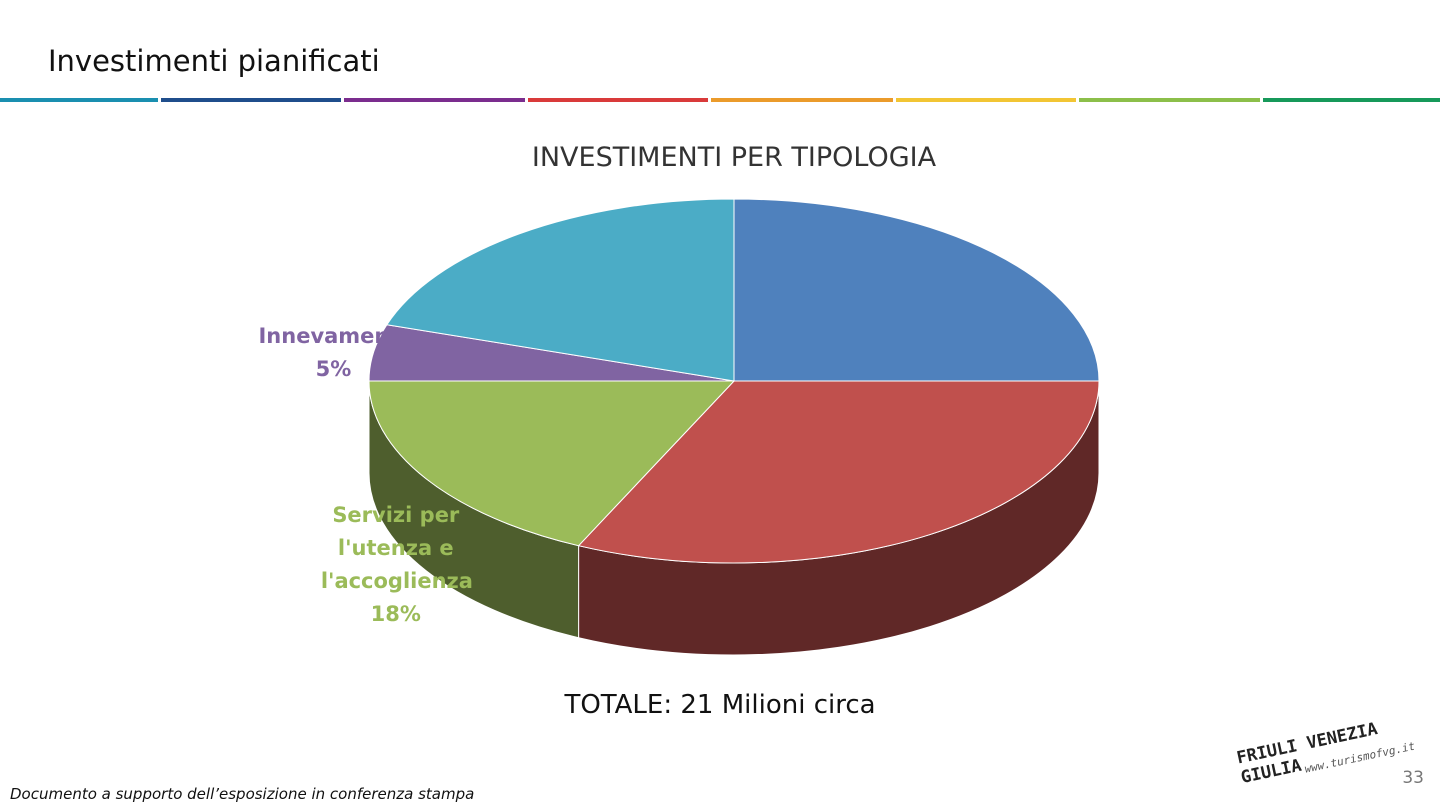 The image size is (1440, 810). Describe the element at coordinates (336, 353) in the screenshot. I see `slice-label: Innevamento 5%` at that location.